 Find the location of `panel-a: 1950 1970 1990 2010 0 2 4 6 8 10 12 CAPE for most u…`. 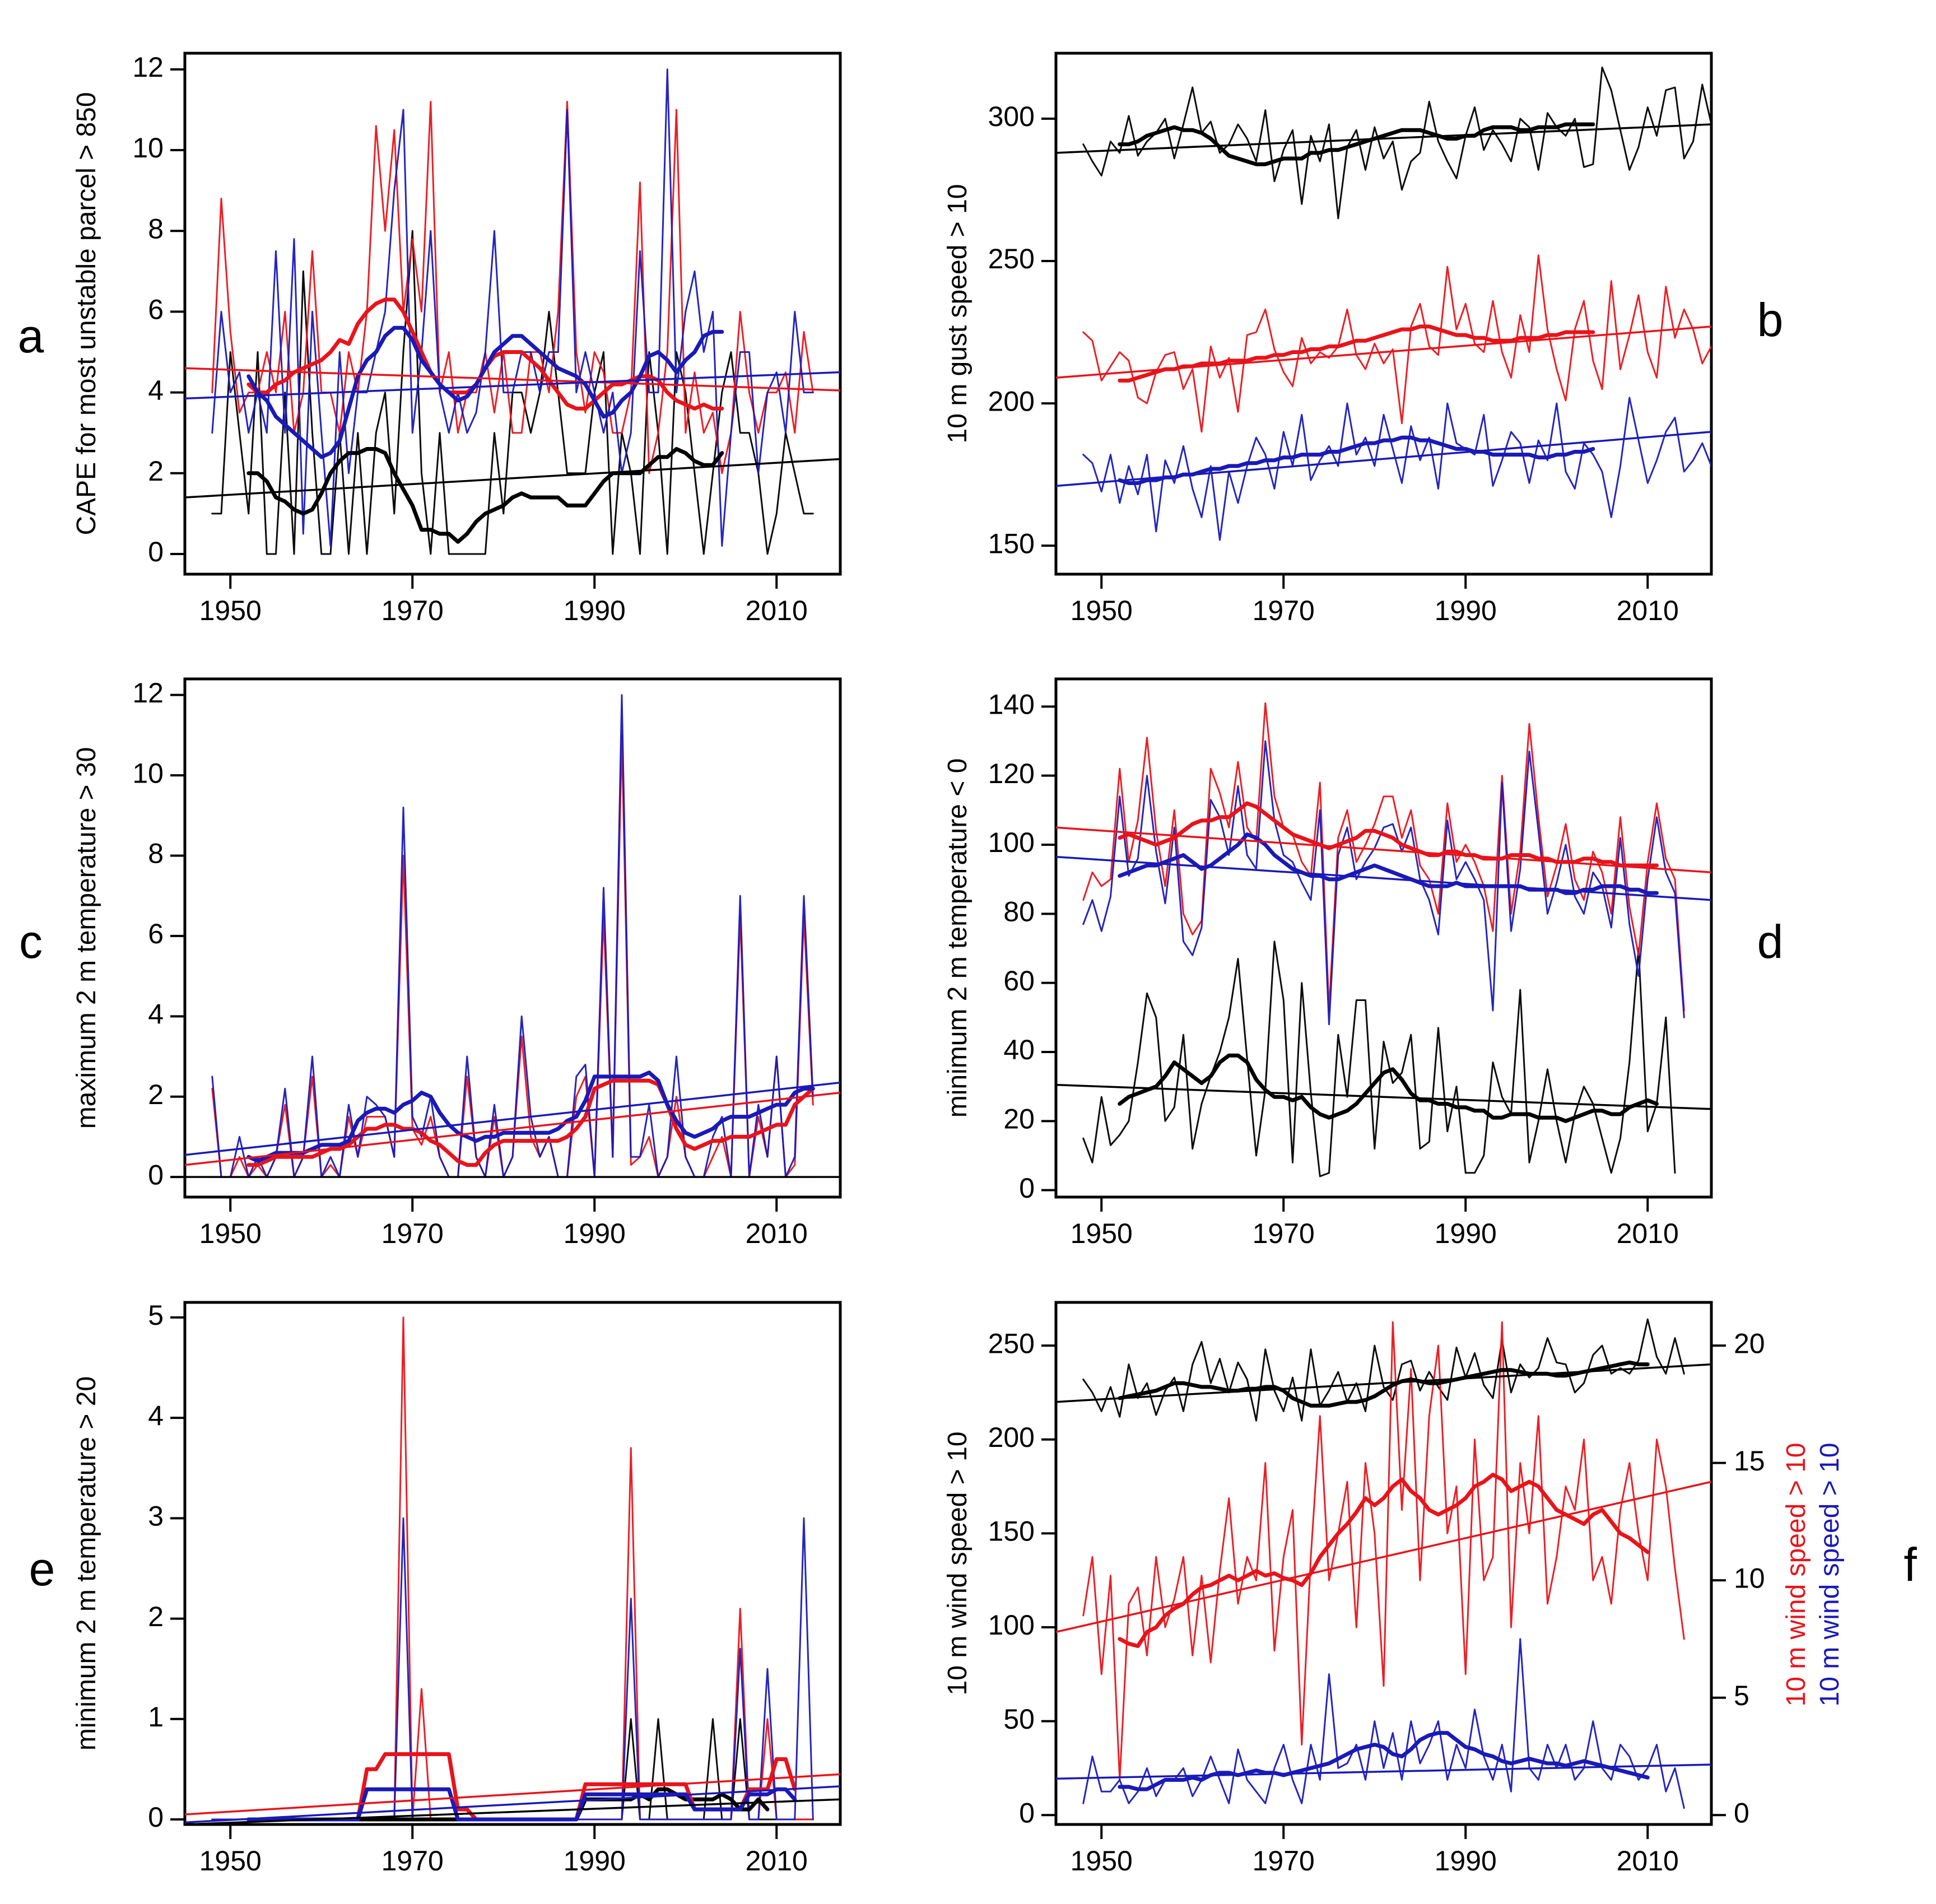

panel-a: 1950 1970 1990 2010 0 2 4 6 8 10 12 CAPE for most u… is located at coordinates (430, 339).